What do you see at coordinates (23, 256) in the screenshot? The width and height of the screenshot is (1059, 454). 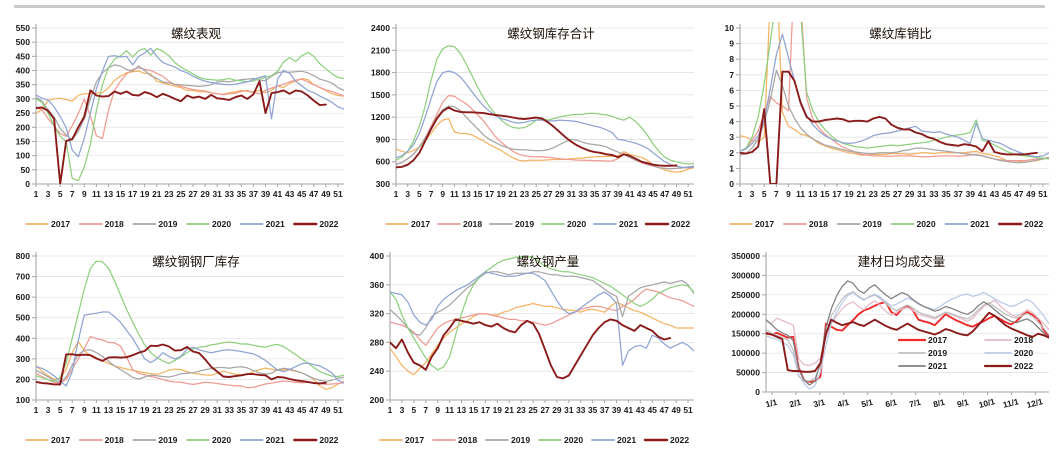 I see `y-tick-label: 800` at bounding box center [23, 256].